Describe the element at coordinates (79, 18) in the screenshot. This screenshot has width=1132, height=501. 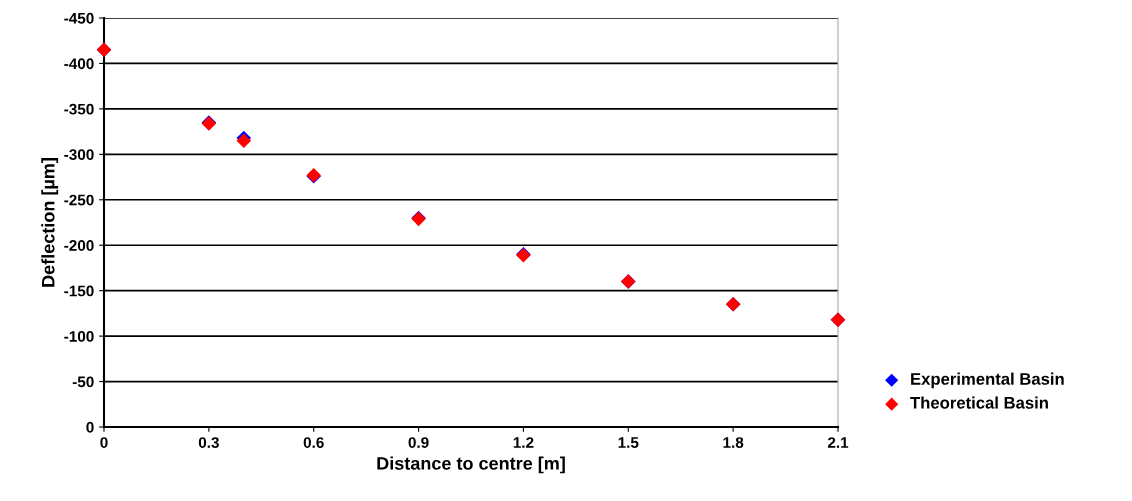
I see `y-tick-label: -450` at that location.